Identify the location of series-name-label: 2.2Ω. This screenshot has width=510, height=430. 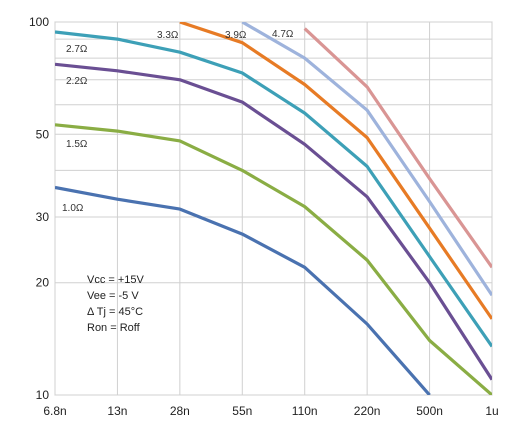
(77, 81).